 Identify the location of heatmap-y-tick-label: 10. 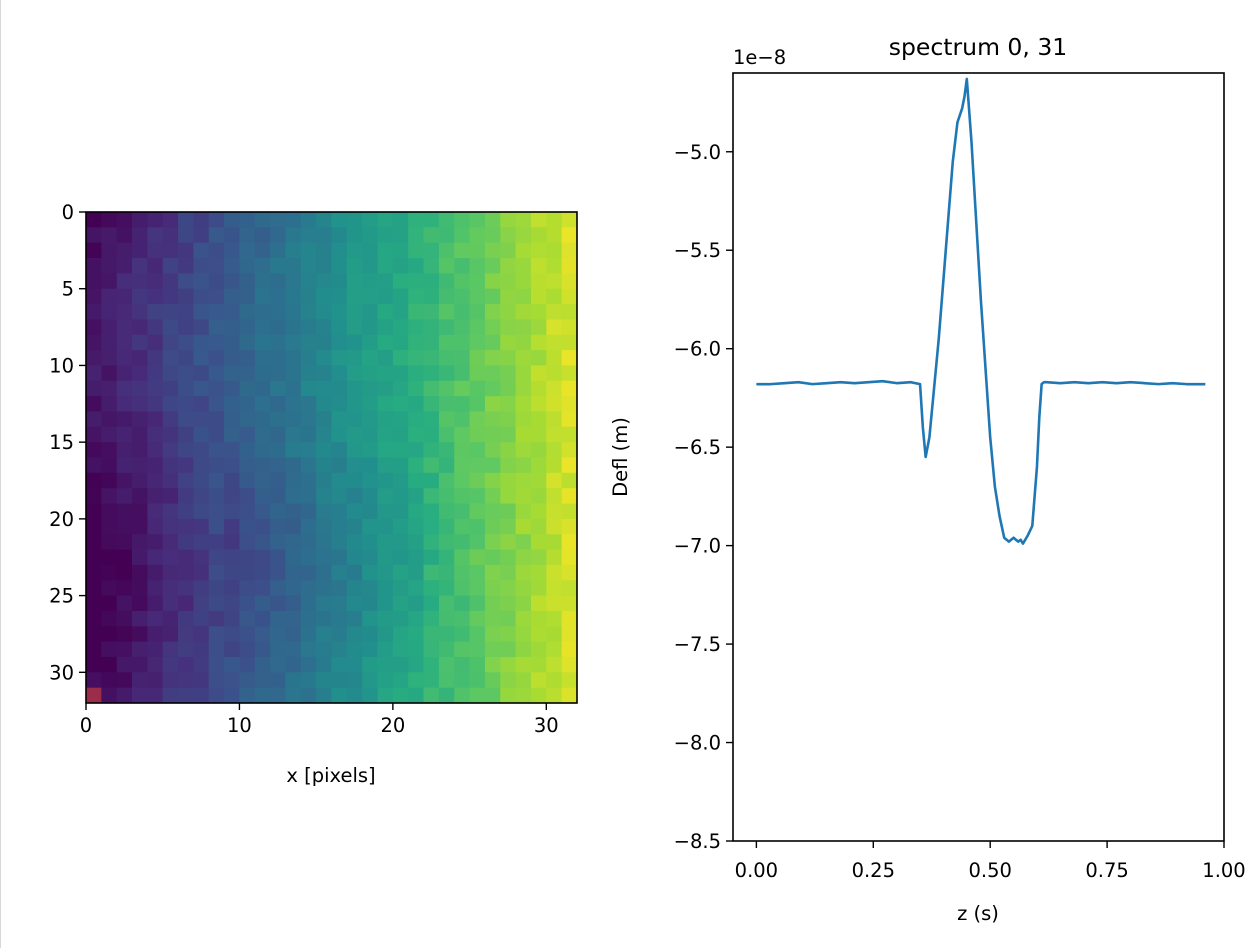
(61, 365).